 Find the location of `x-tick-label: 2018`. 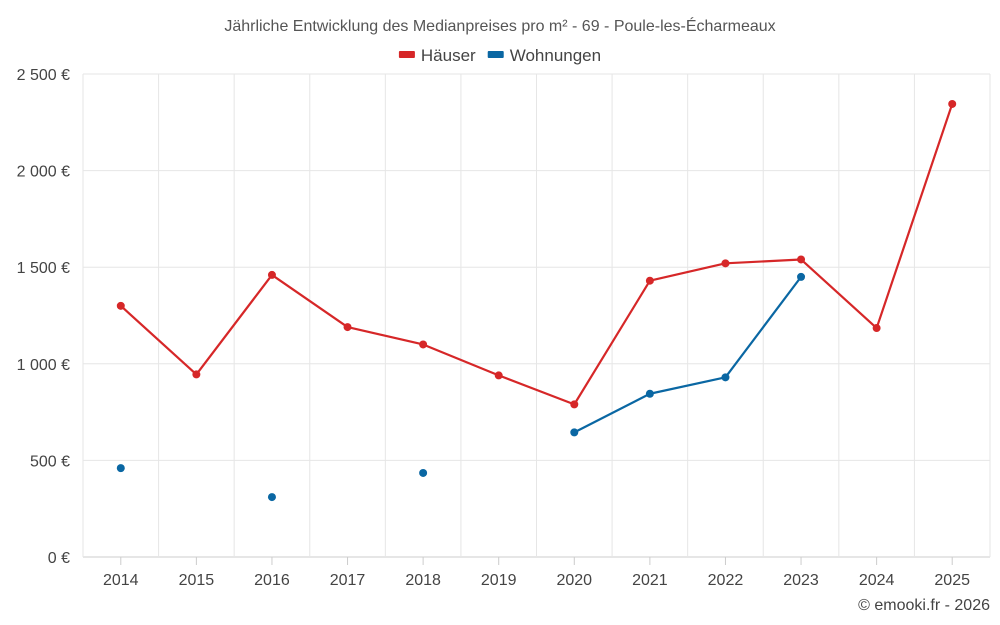

x-tick-label: 2018 is located at coordinates (423, 580).